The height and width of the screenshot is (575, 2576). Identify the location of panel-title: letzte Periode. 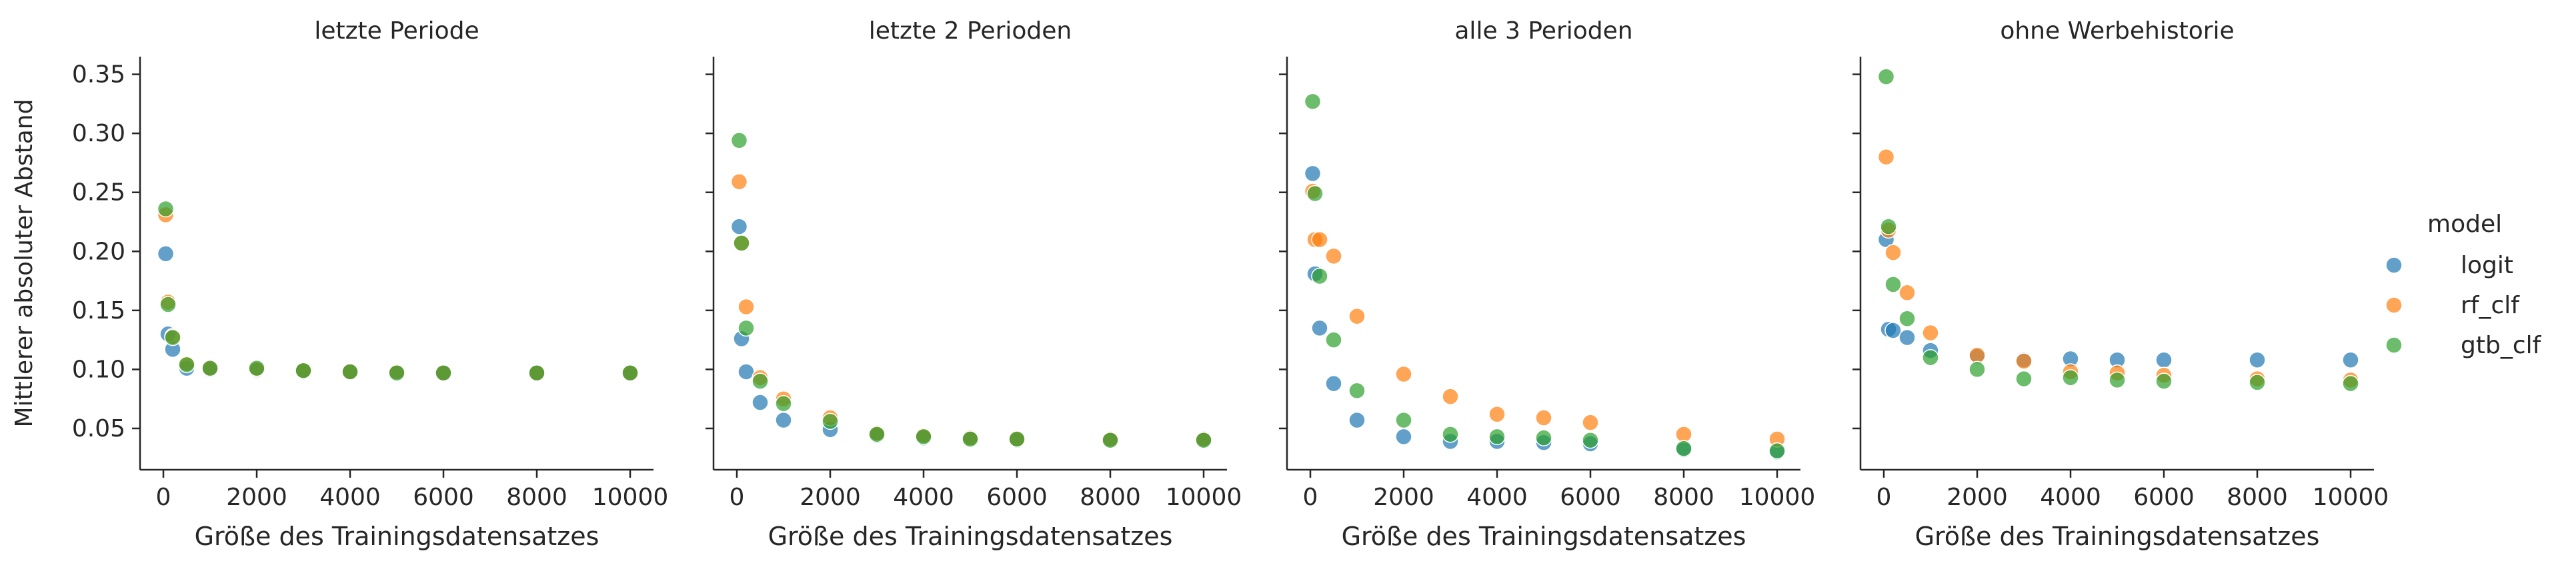
(396, 31).